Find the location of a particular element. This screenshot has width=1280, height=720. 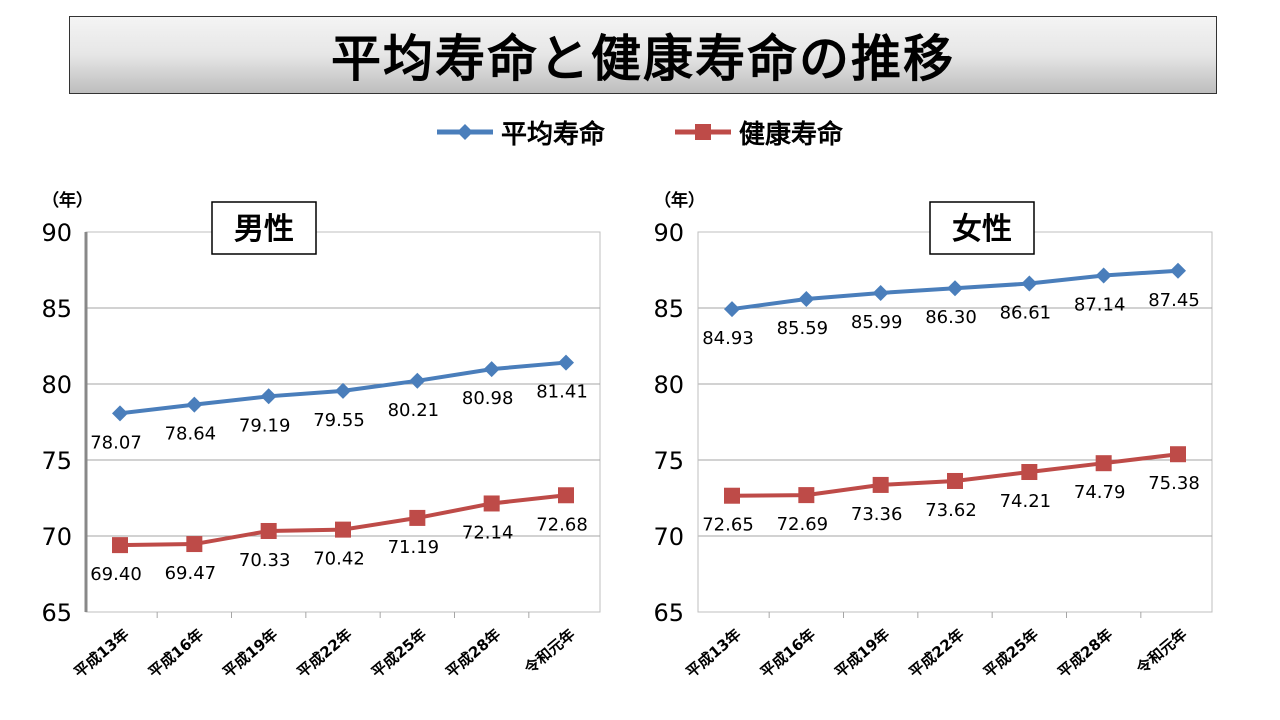

data-label: 84.93 is located at coordinates (728, 338).